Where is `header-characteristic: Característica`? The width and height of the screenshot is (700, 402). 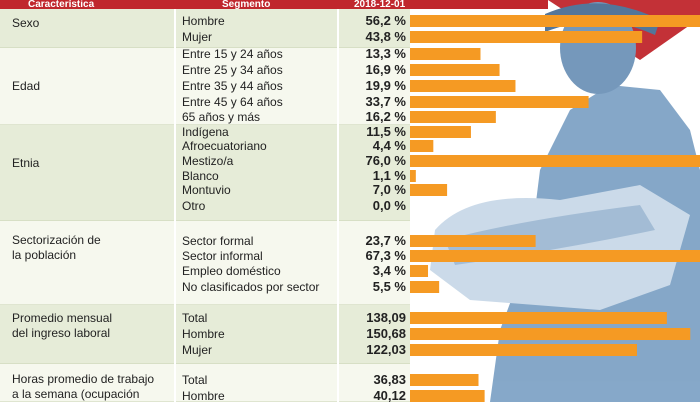
header-characteristic: Característica is located at coordinates (61, 4).